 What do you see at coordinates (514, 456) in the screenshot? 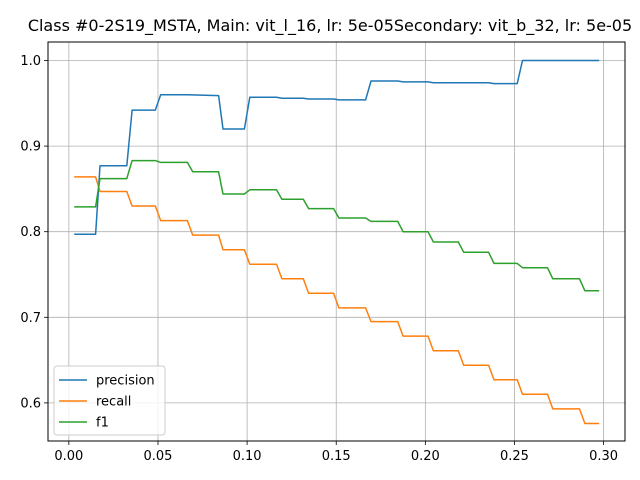
I see `x-tick-label: 0.25` at bounding box center [514, 456].